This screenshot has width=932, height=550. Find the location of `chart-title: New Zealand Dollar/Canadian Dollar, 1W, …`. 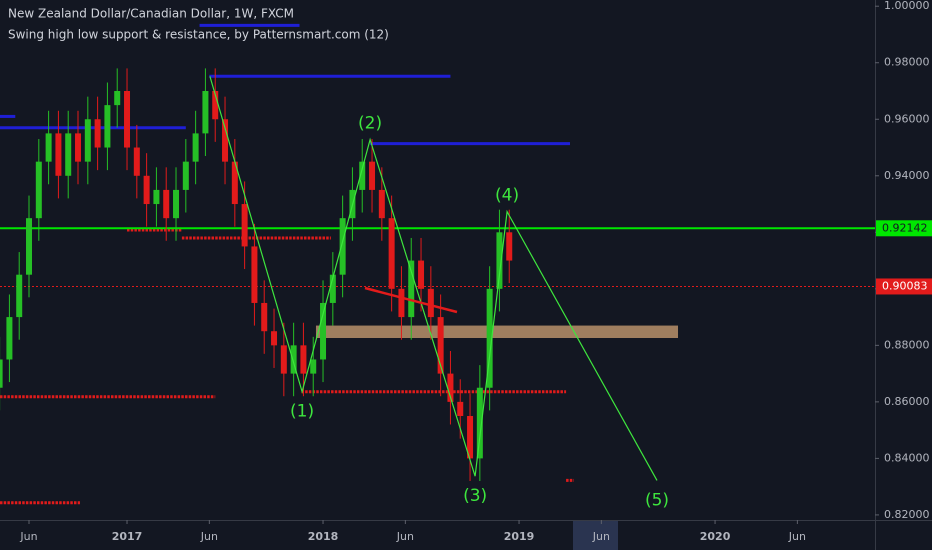

chart-title: New Zealand Dollar/Canadian Dollar, 1W, … is located at coordinates (151, 14).